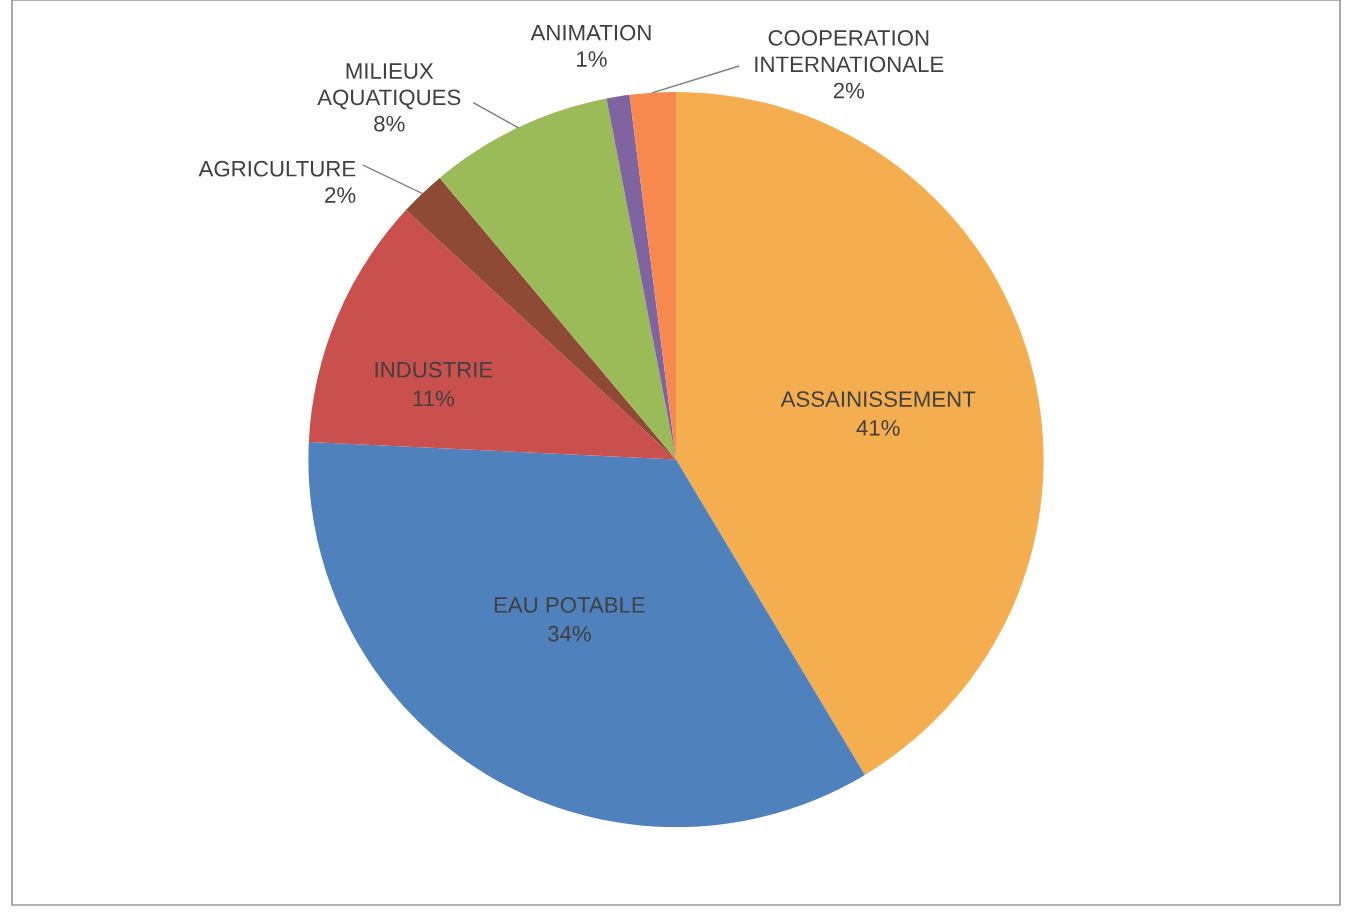  I want to click on slice-label: ANIMATION, so click(590, 32).